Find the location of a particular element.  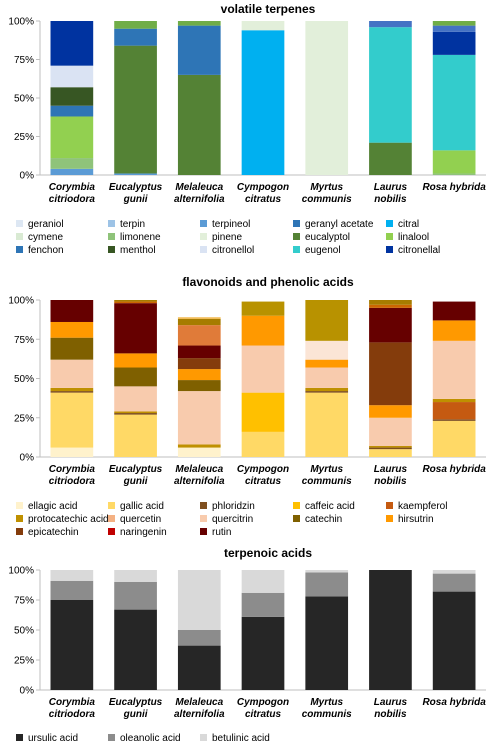

legend-swatch-eucalyptol is located at coordinates (296, 236).